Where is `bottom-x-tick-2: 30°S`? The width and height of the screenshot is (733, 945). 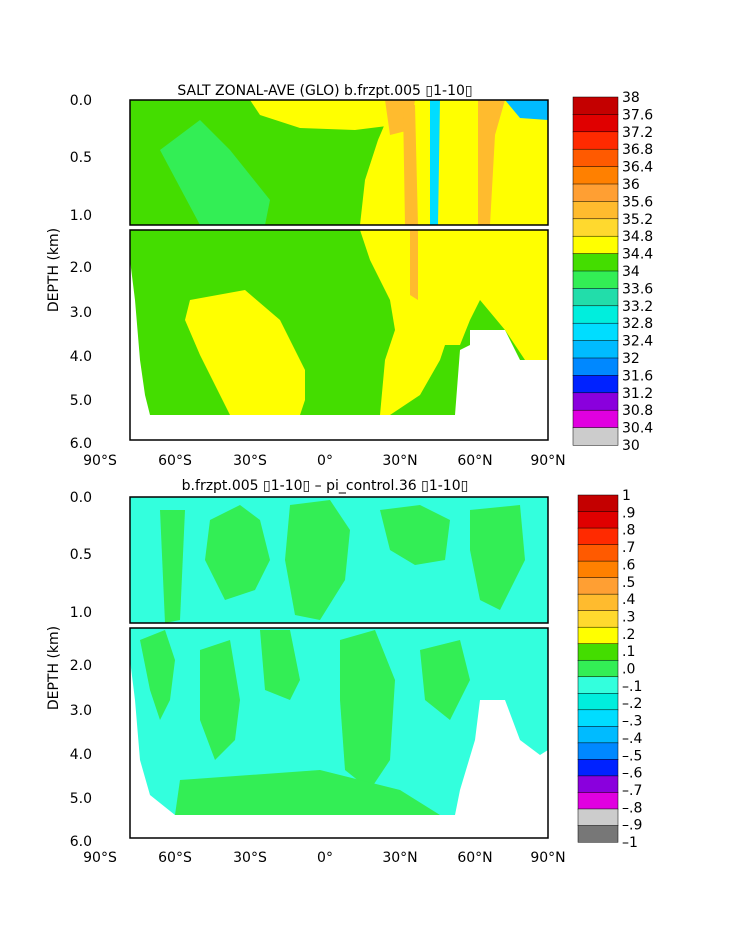
bottom-x-tick-2: 30°S is located at coordinates (250, 858).